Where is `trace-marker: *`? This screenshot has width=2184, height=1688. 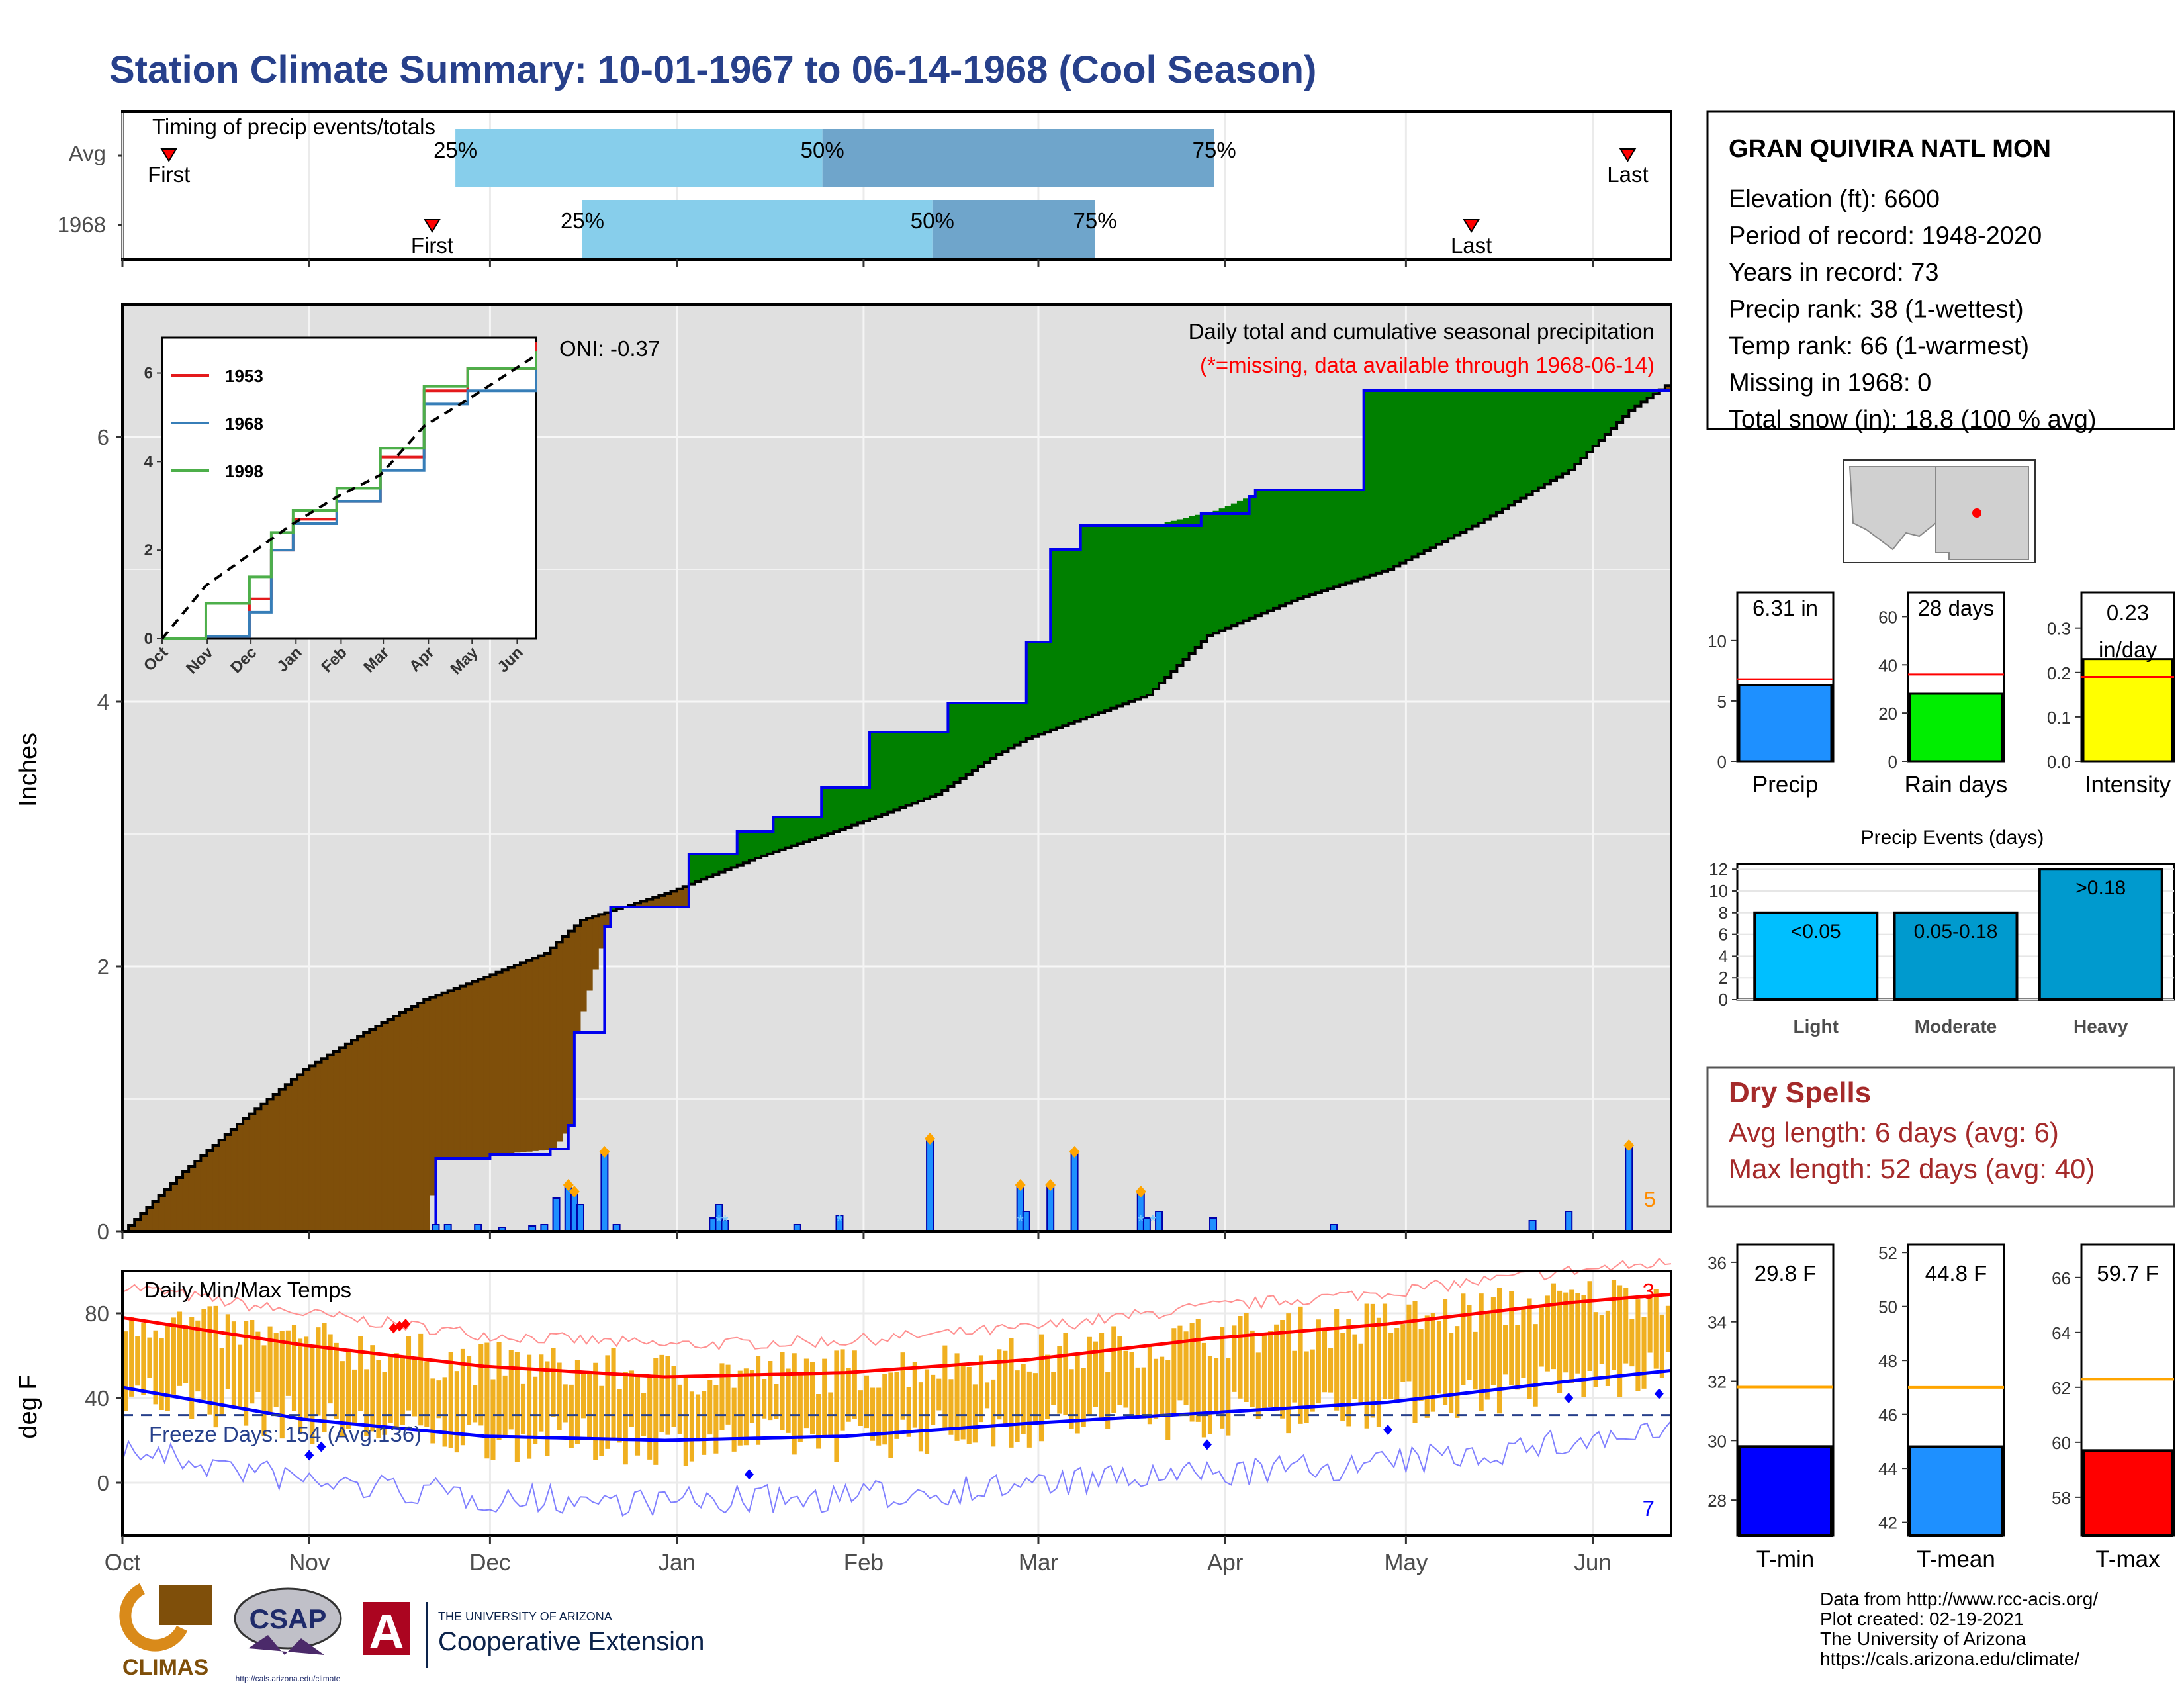 trace-marker: * is located at coordinates (839, 1221).